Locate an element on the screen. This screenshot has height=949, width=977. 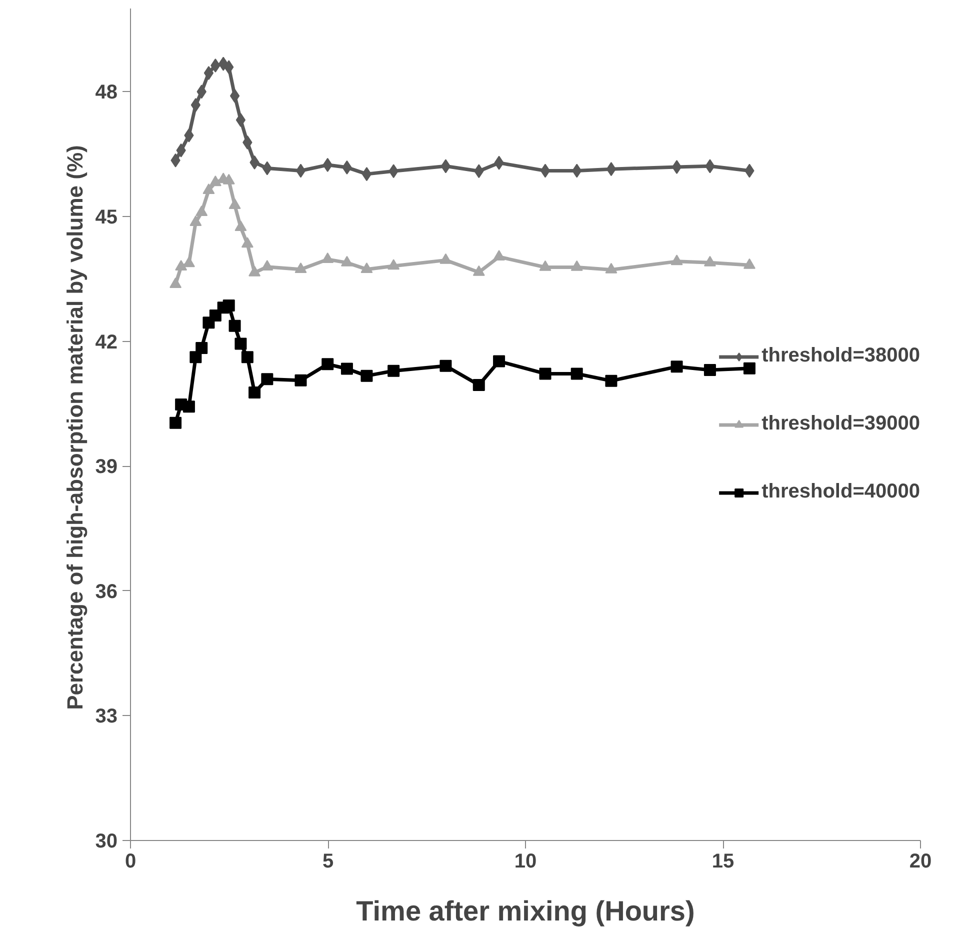
legend-label: threshold=39000 is located at coordinates (841, 424).